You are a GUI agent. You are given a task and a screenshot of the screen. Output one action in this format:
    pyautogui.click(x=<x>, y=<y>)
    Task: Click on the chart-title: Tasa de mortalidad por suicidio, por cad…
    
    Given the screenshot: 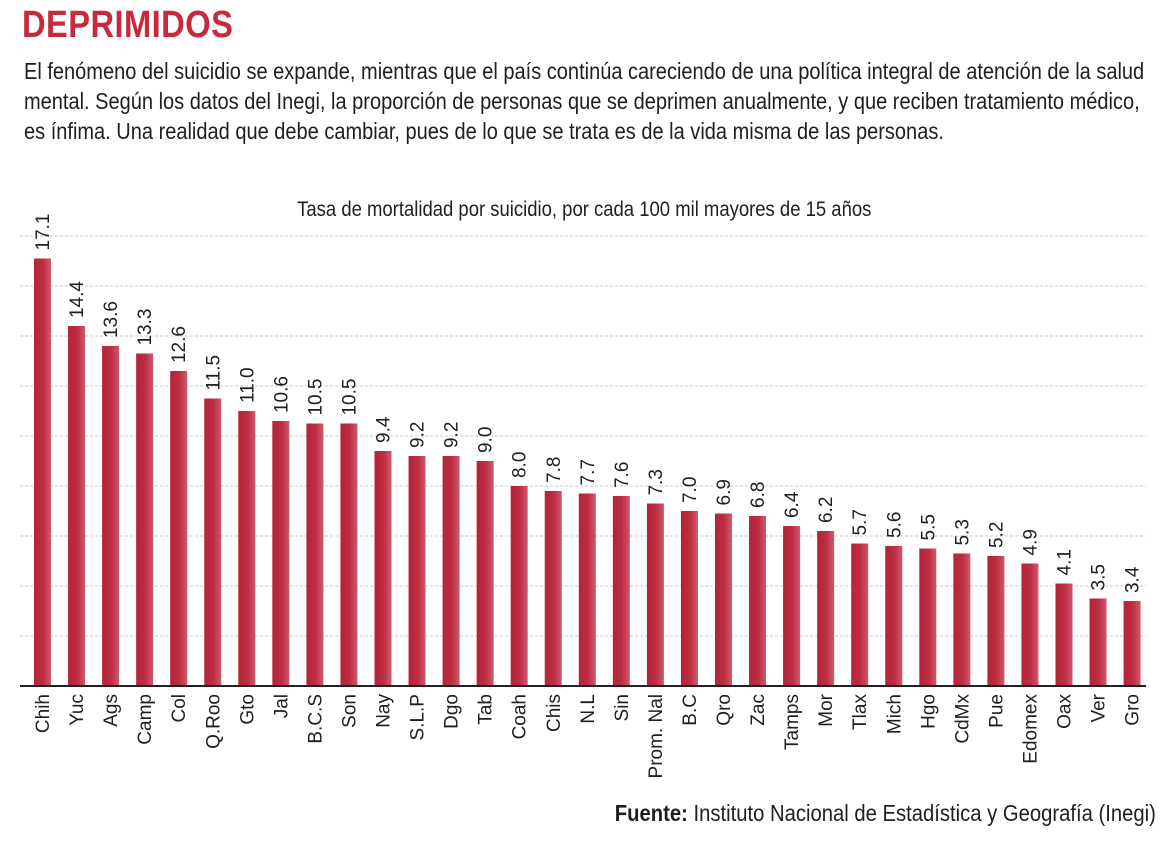 What is the action you would take?
    pyautogui.click(x=584, y=210)
    